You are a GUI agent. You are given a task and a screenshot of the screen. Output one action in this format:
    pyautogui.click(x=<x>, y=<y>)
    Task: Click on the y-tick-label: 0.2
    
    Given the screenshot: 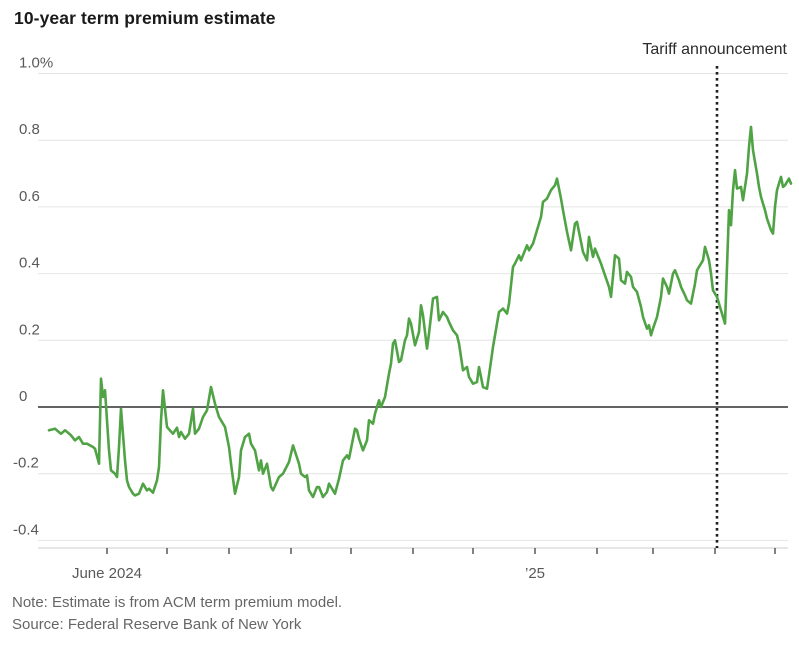 What is the action you would take?
    pyautogui.click(x=29, y=329)
    